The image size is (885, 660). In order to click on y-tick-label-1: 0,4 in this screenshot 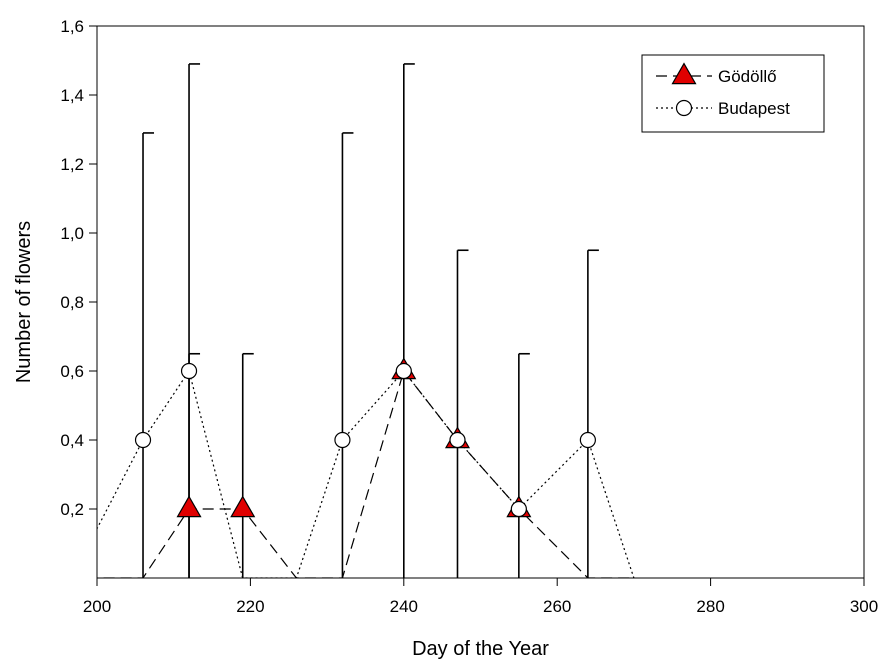, I will do `click(72, 440)`.